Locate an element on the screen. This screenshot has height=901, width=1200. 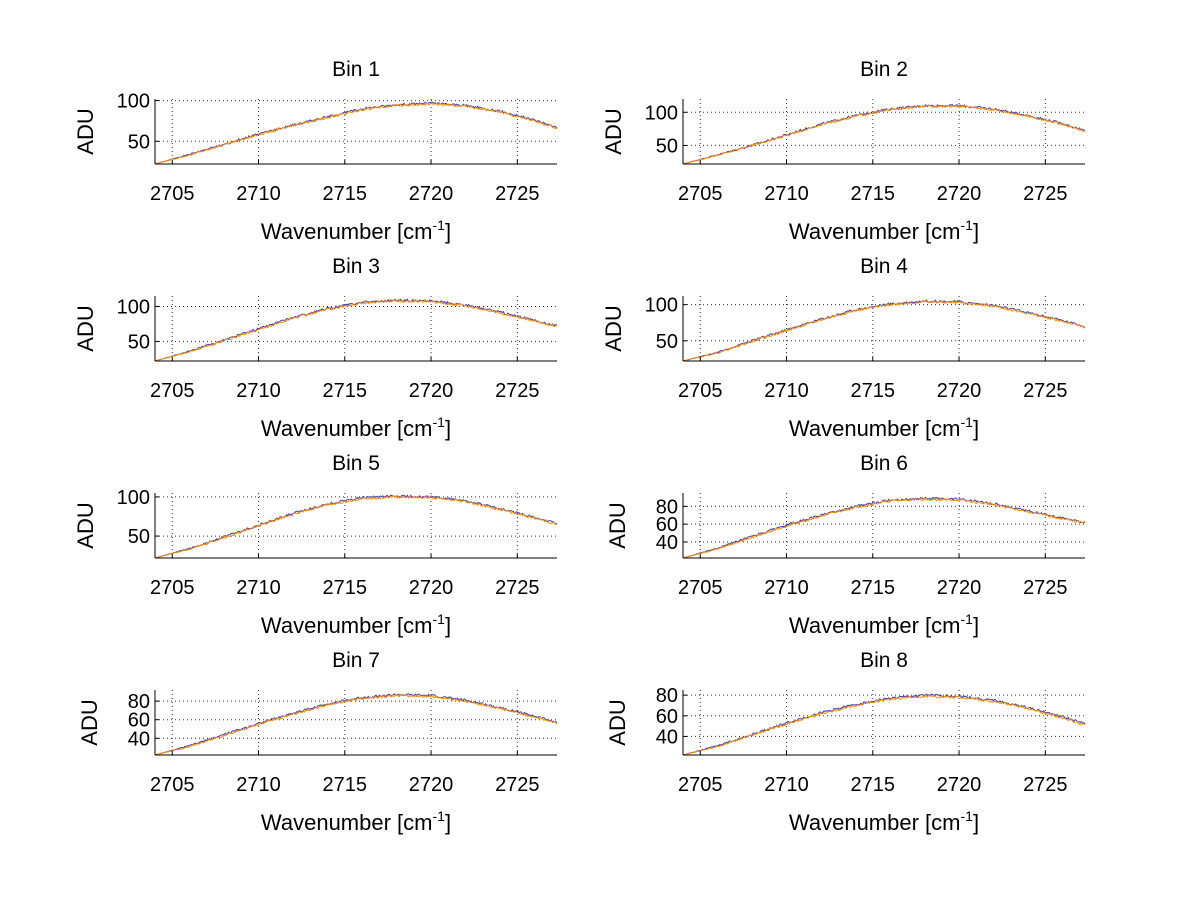
subplot-title: Bin 6 is located at coordinates (884, 463).